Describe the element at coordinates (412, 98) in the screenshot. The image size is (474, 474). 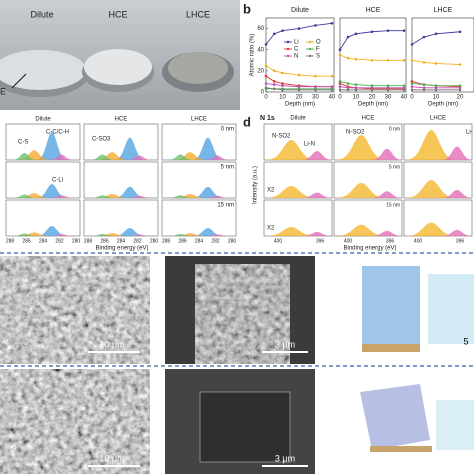
I see `x-tick-label: 0` at that location.